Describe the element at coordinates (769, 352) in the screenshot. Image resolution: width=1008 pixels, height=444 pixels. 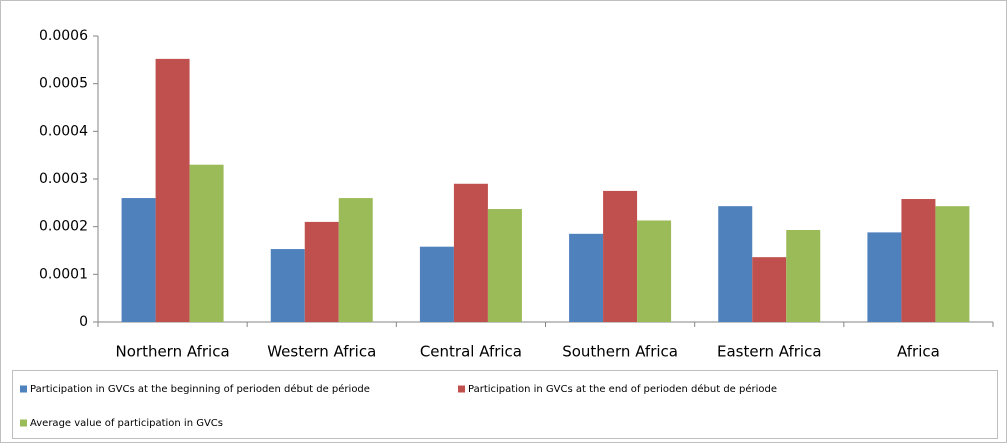
I see `x-tick-label: Eastern Africa` at that location.